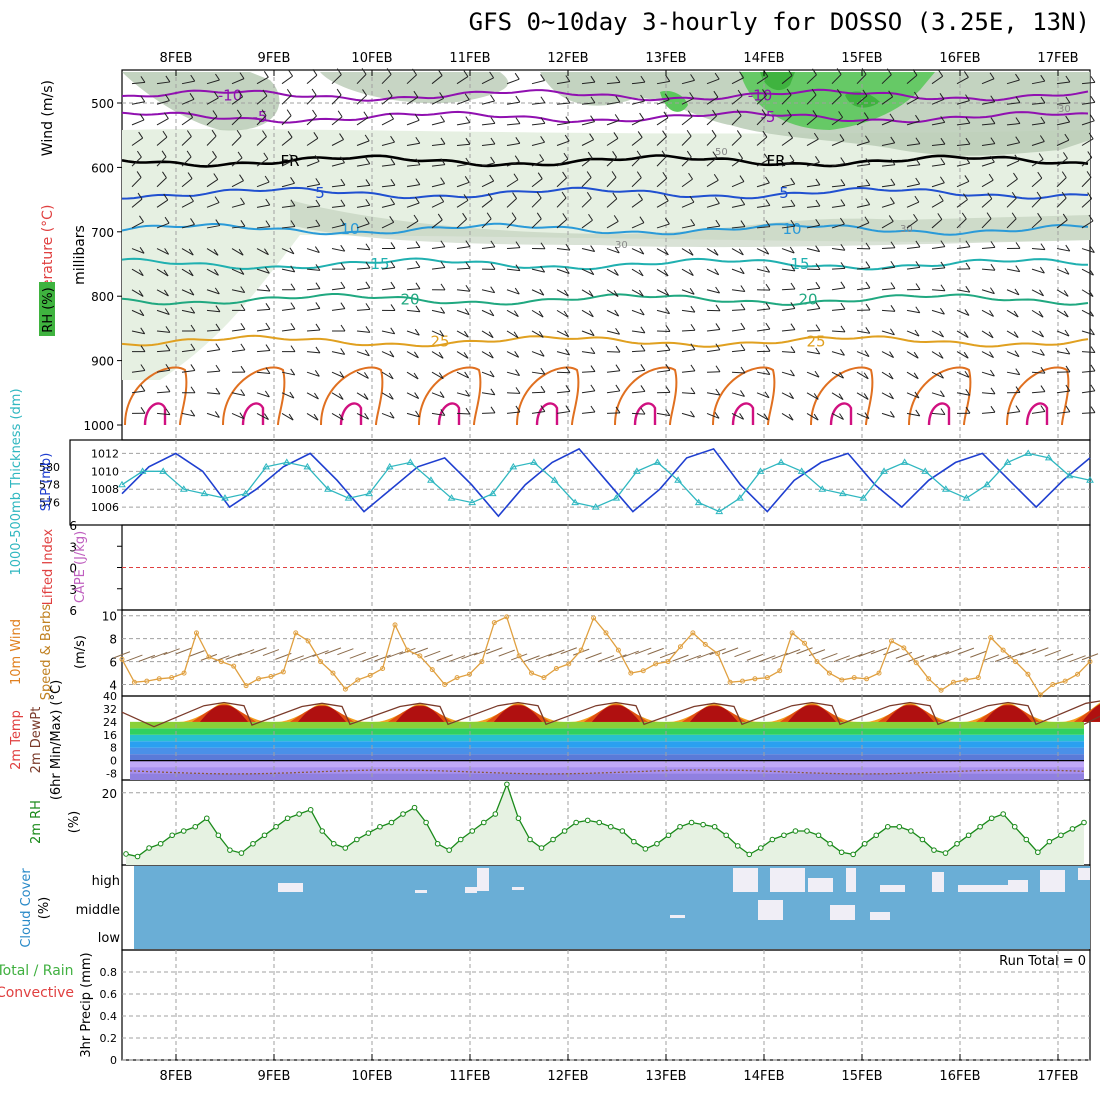 This screenshot has height=1100, width=1100. I want to click on isotherm-label: 20, so click(409, 299).